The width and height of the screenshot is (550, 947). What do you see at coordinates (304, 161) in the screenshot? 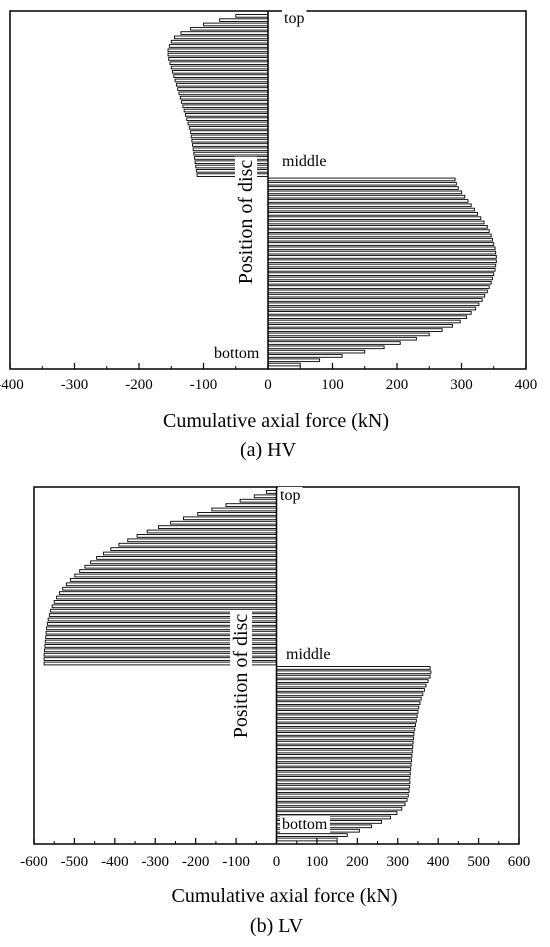
I see `annotation-middle-hv: middle` at bounding box center [304, 161].